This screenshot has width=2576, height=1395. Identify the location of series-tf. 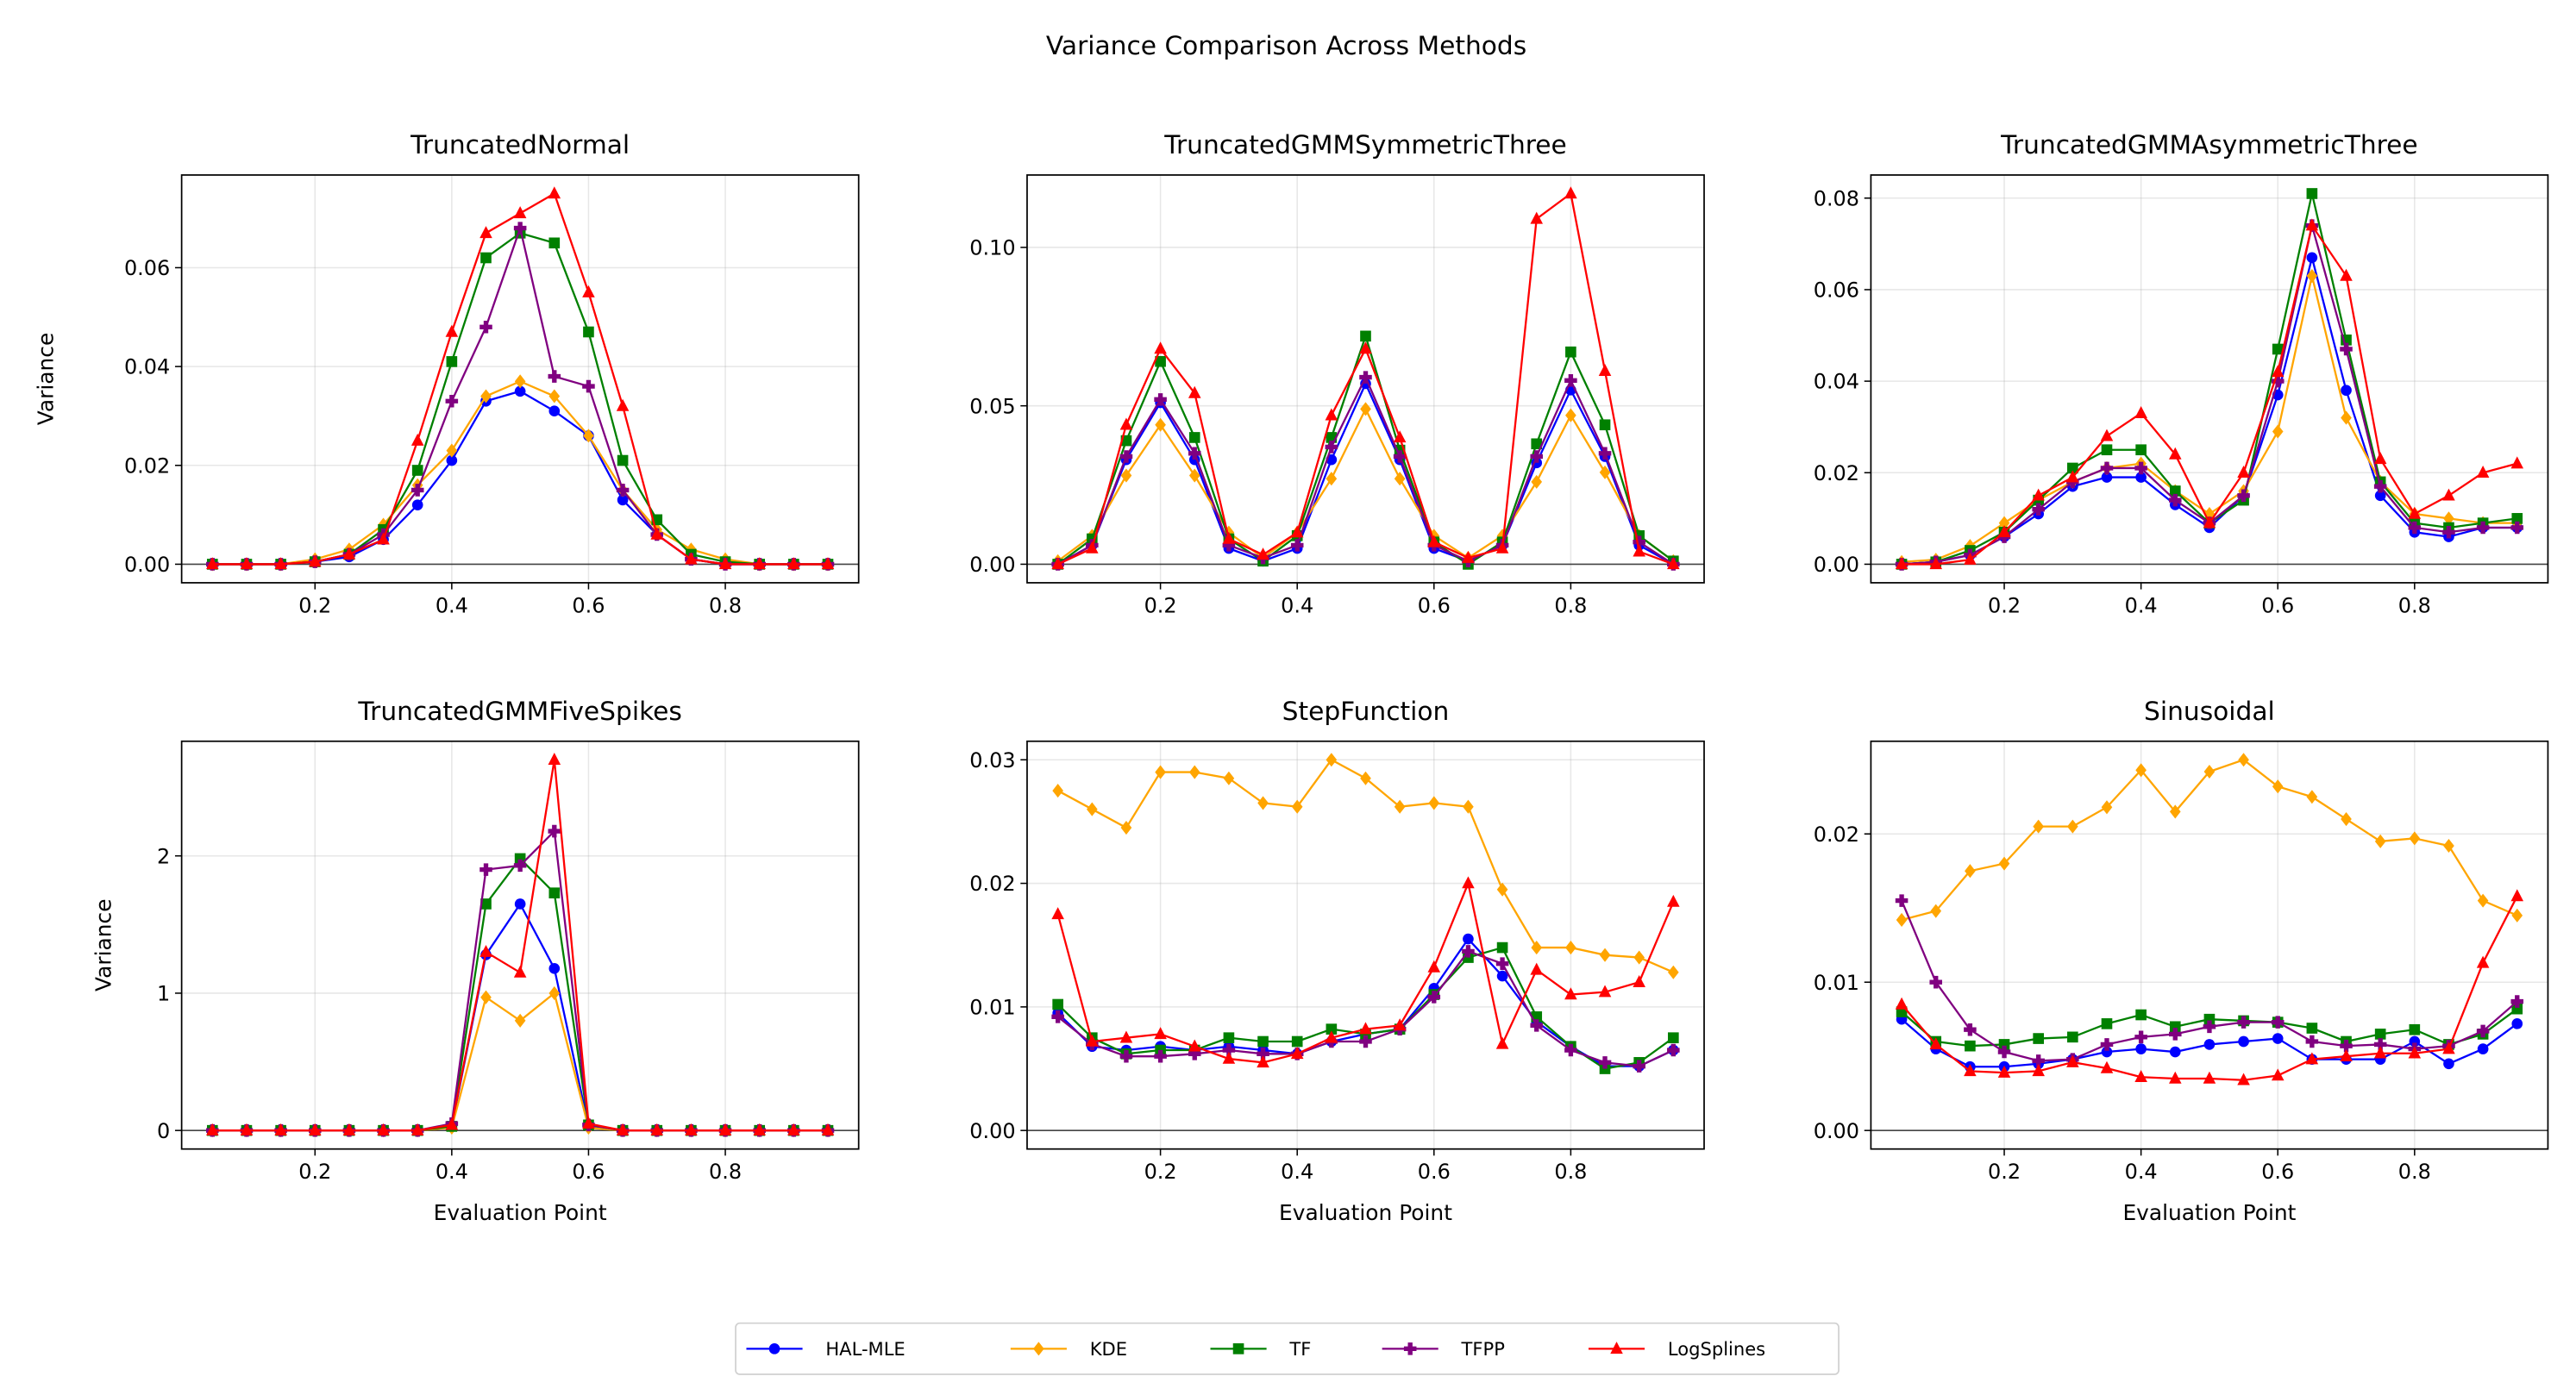
(520, 994).